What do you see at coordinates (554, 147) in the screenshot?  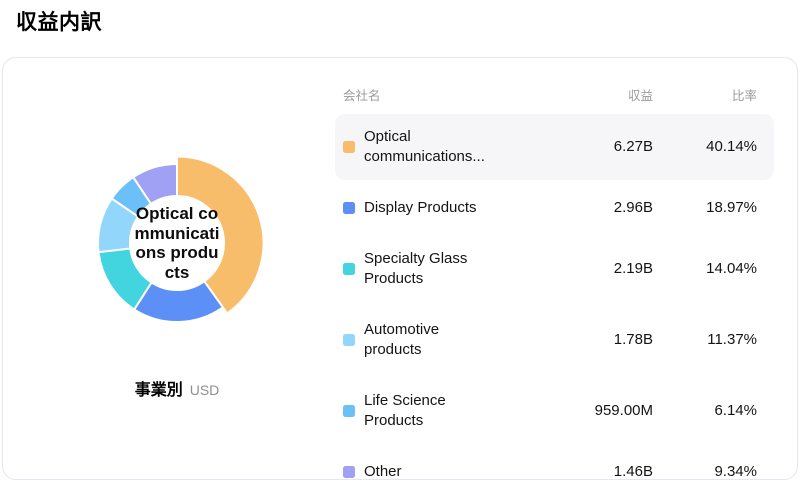 I see `table-row-optical-communications: Optical communications... 6.27B 40.14%` at bounding box center [554, 147].